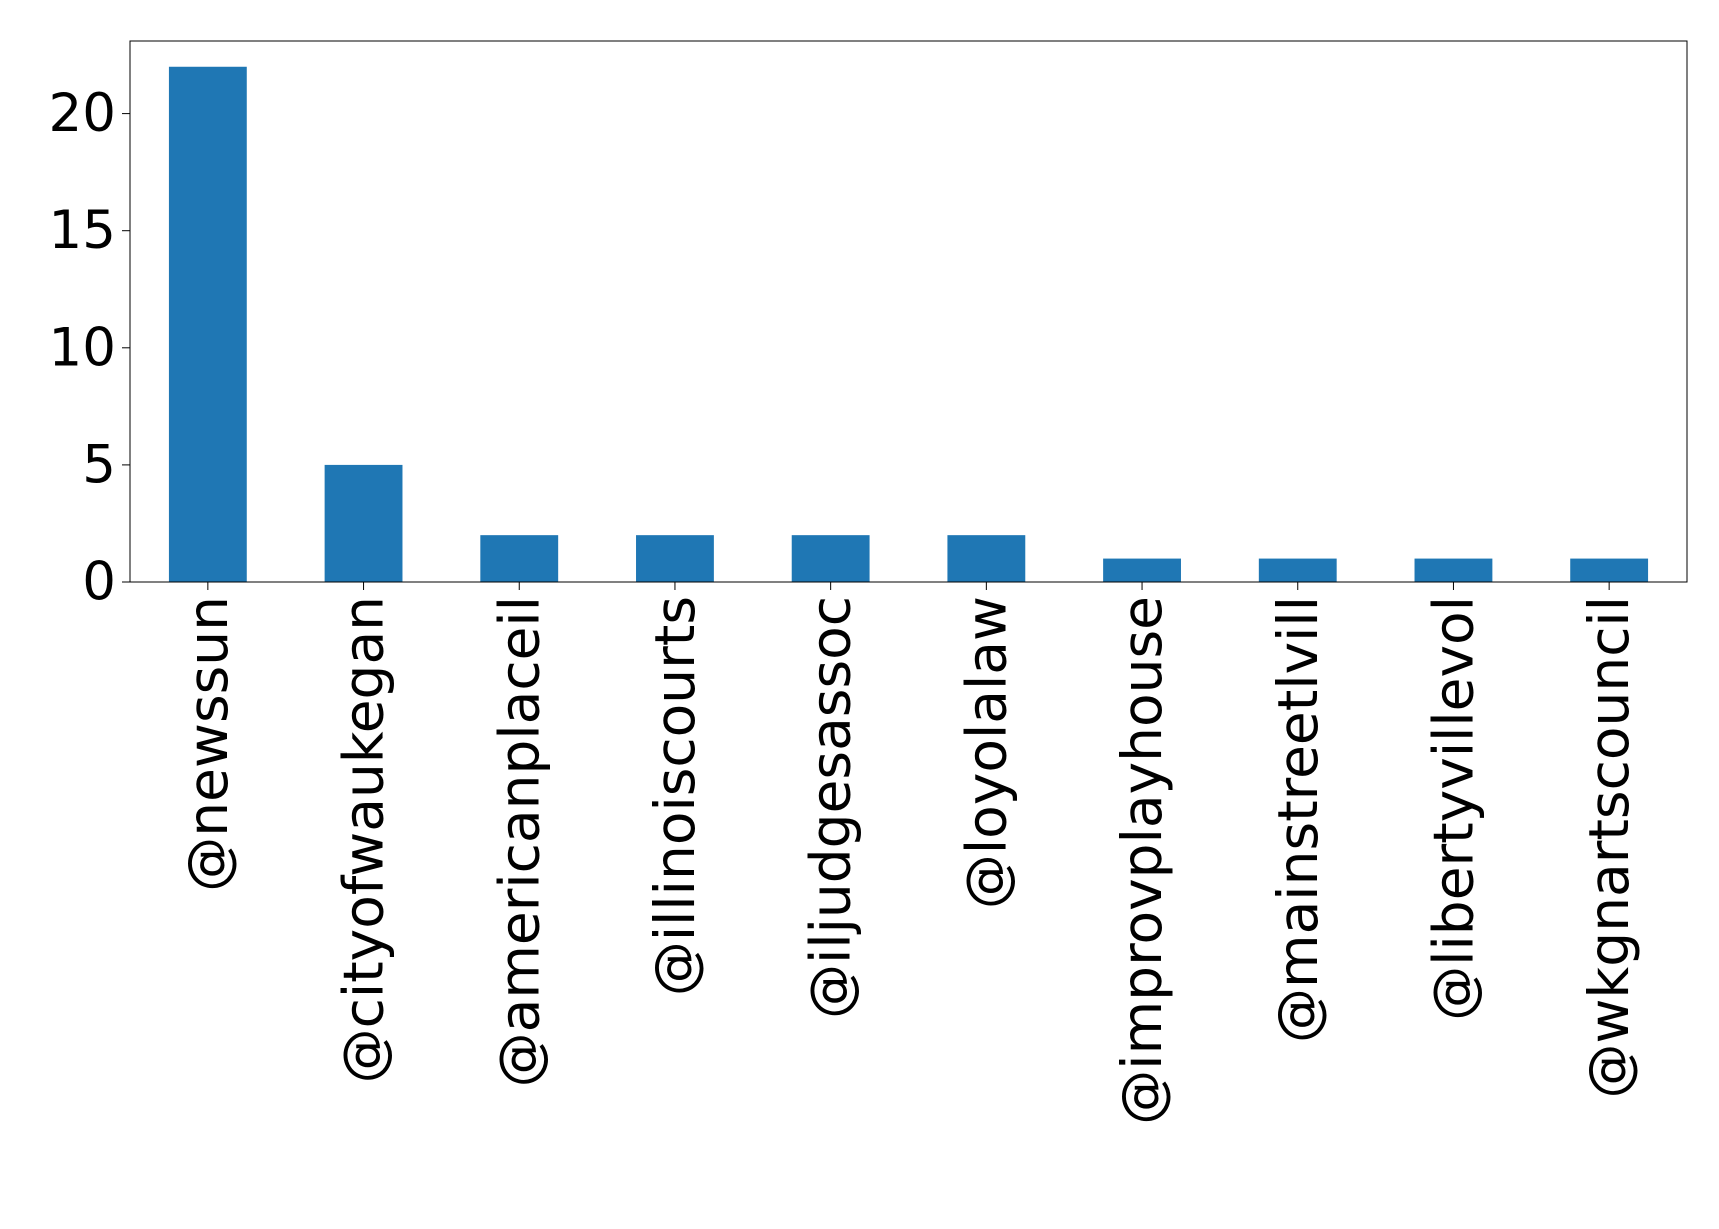 The height and width of the screenshot is (1229, 1719). Describe the element at coordinates (831, 807) in the screenshot. I see `x-tick-label: @iljudgesassoc` at that location.